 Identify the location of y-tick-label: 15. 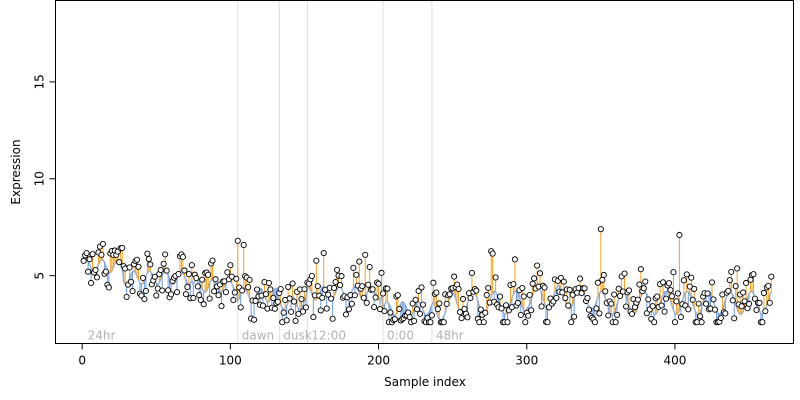
(40, 81).